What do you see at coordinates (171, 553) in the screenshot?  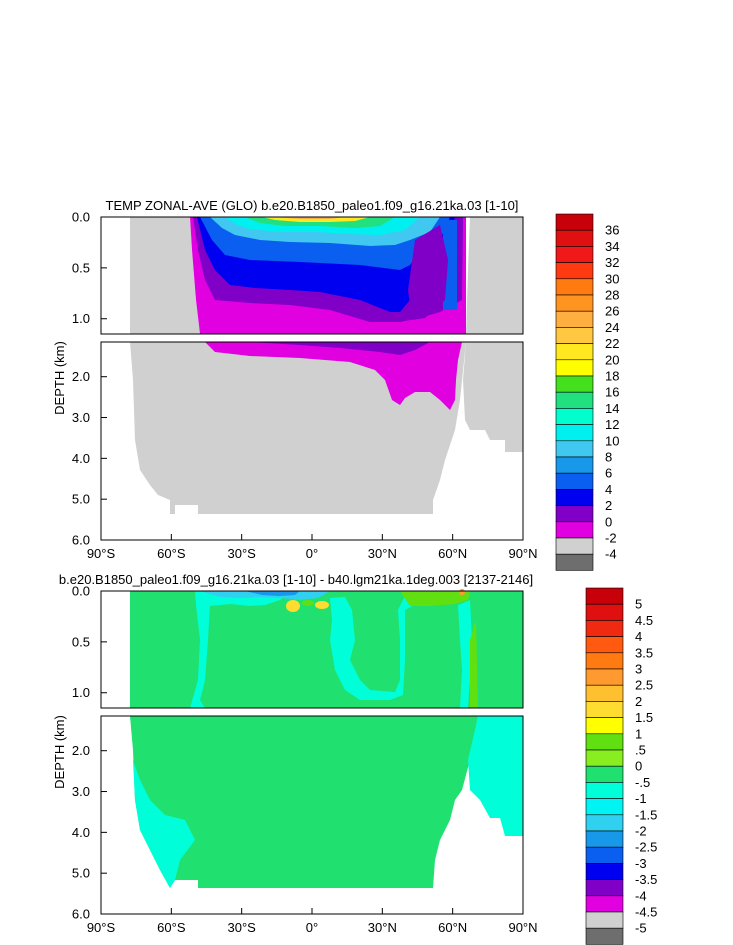 I see `panel1-x-tick-label: 60°S` at bounding box center [171, 553].